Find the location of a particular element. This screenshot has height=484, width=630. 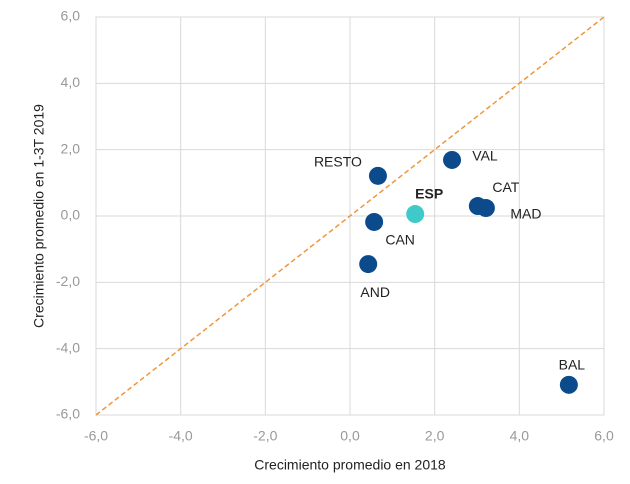

point-label: RESTO is located at coordinates (338, 162).